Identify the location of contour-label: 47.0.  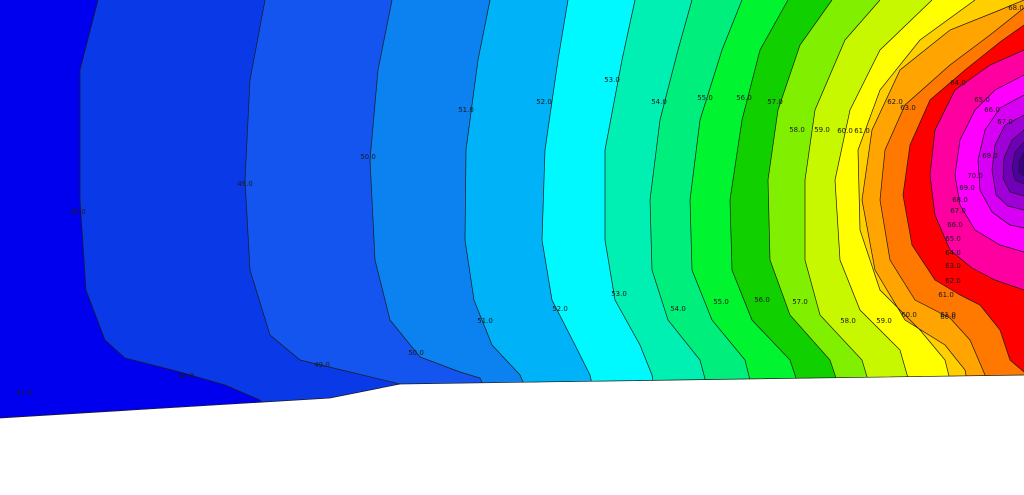
(24, 393).